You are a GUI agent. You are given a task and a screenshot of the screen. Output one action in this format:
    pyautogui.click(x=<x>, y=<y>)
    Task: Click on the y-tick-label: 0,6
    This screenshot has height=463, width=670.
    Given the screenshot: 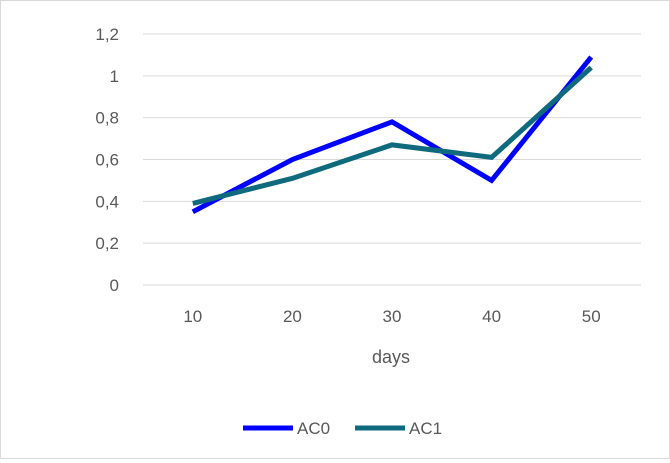 What is the action you would take?
    pyautogui.click(x=107, y=160)
    